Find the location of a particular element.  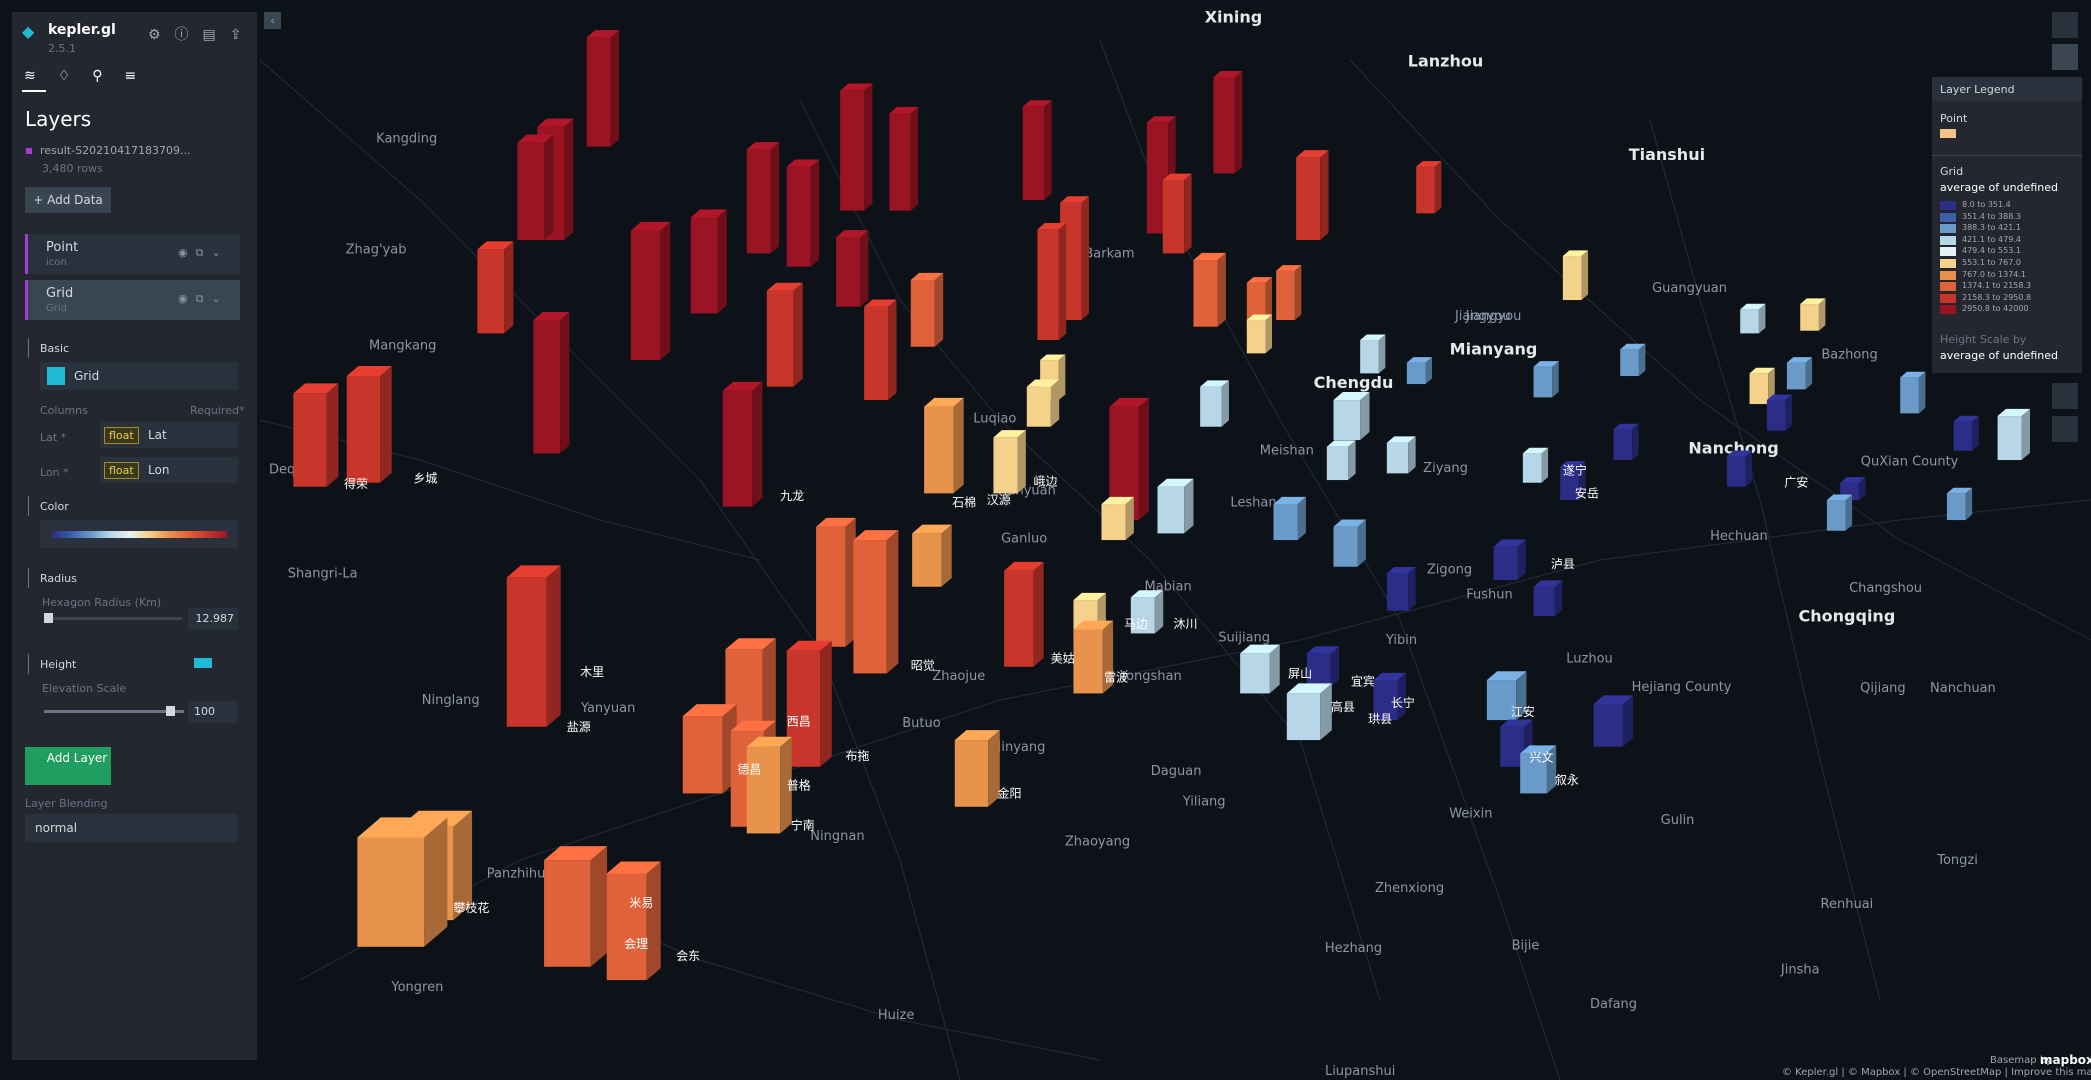

place-label: Tongzi is located at coordinates (1957, 860).